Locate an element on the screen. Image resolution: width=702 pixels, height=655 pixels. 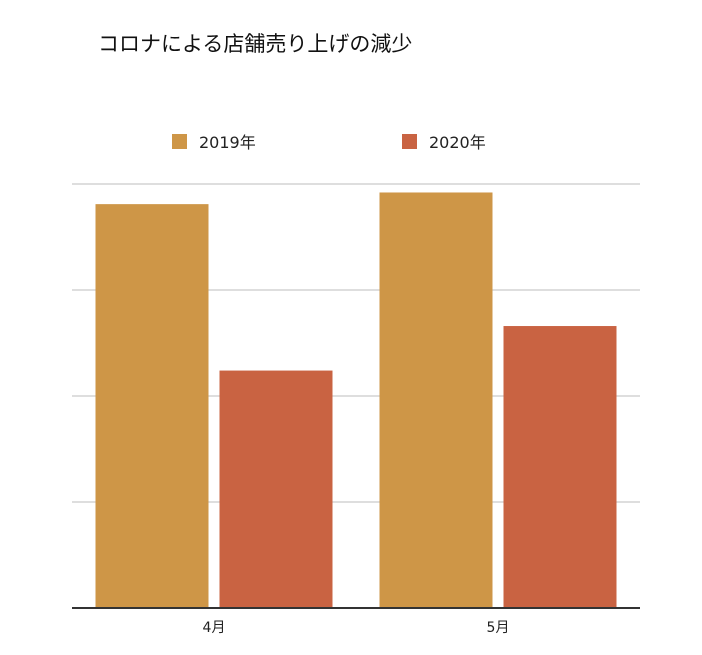
bar-5月-2020年 is located at coordinates (560, 467).